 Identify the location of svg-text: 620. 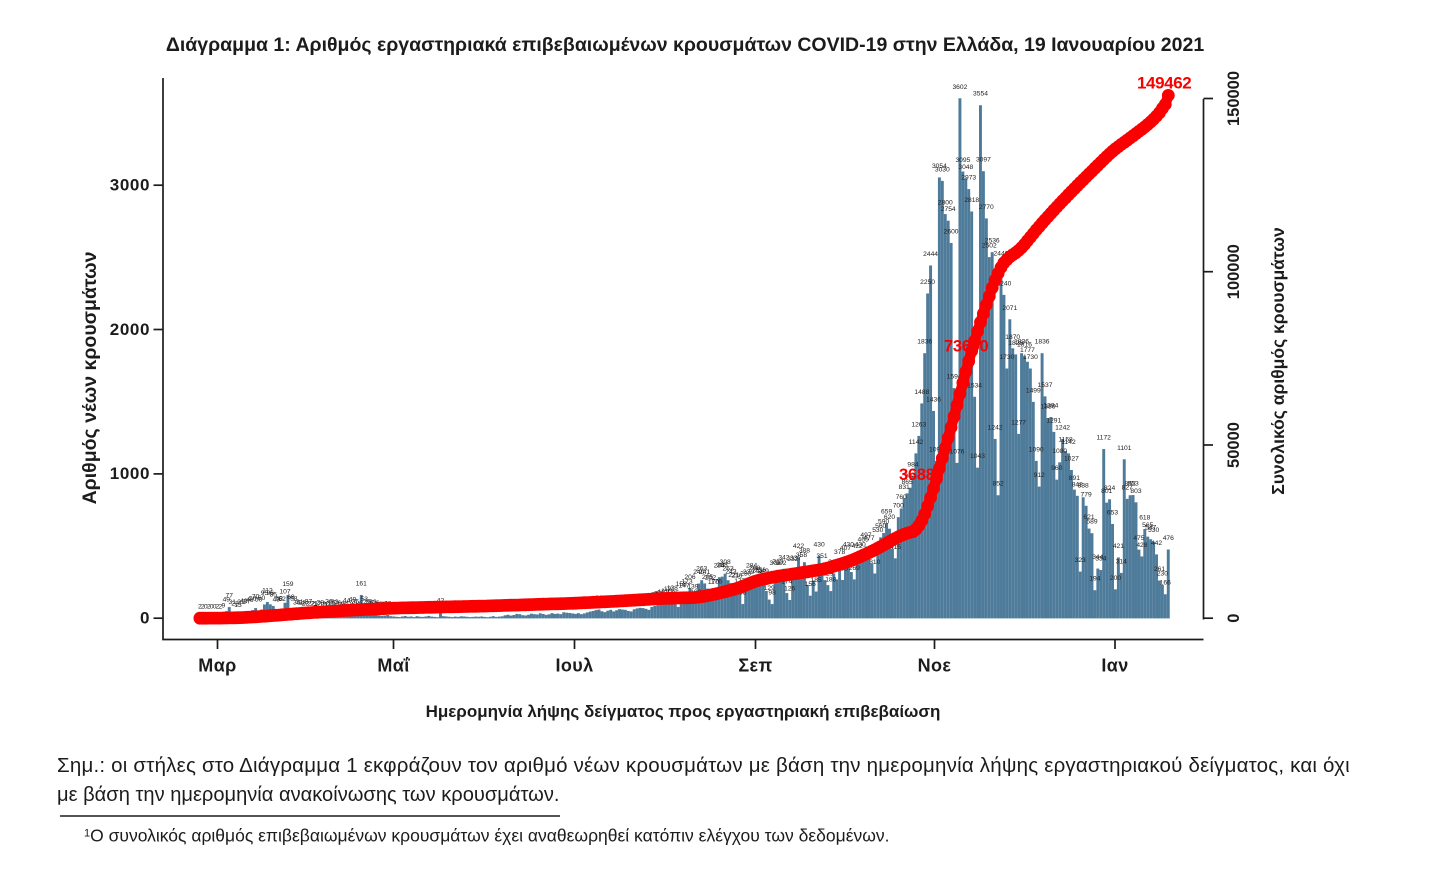
(889, 517).